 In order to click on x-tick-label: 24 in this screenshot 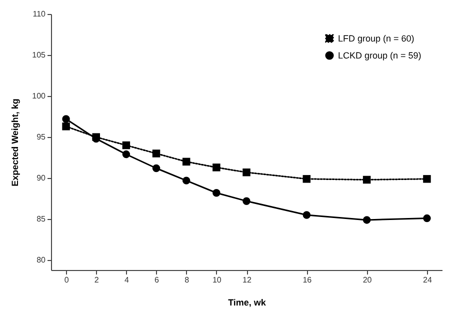, I will do `click(427, 280)`.